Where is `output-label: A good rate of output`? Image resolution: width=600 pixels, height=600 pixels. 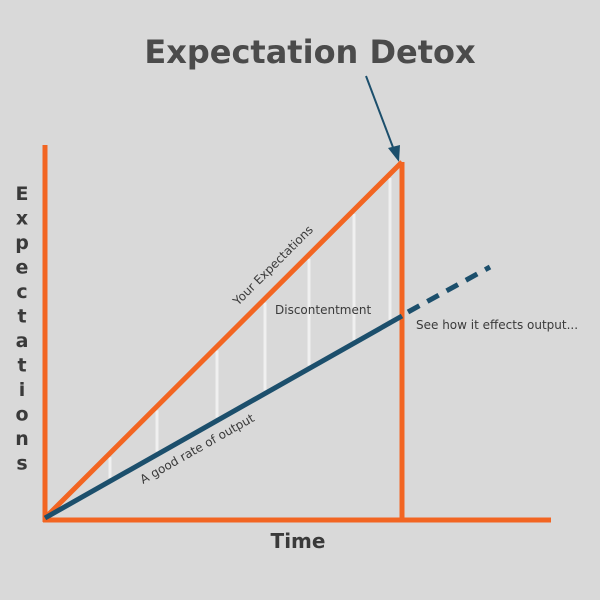
output-label: A good rate of output is located at coordinates (197, 449).